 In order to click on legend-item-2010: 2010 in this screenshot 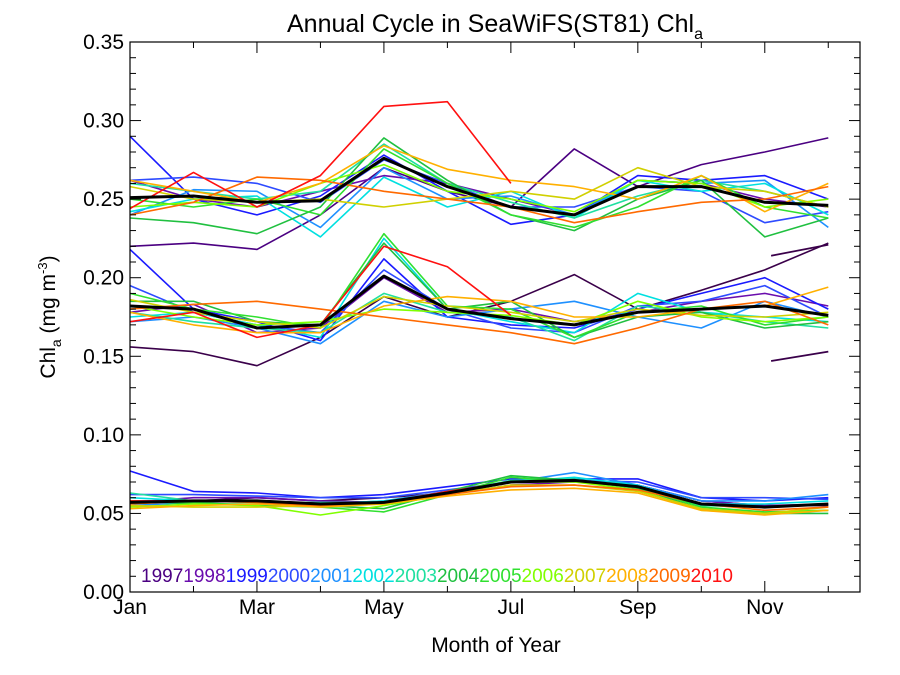, I will do `click(712, 576)`.